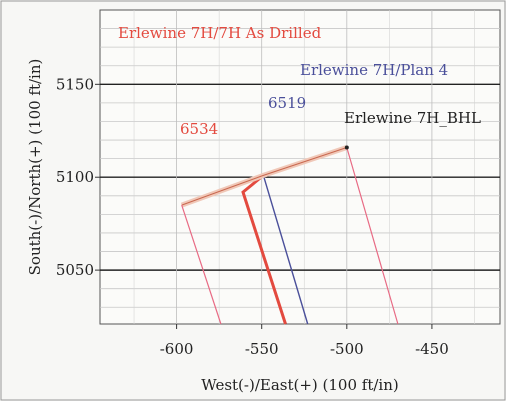  What do you see at coordinates (35, 167) in the screenshot?
I see `y-axis-label: South(-)/North(+) (100 ft/in)` at bounding box center [35, 167].